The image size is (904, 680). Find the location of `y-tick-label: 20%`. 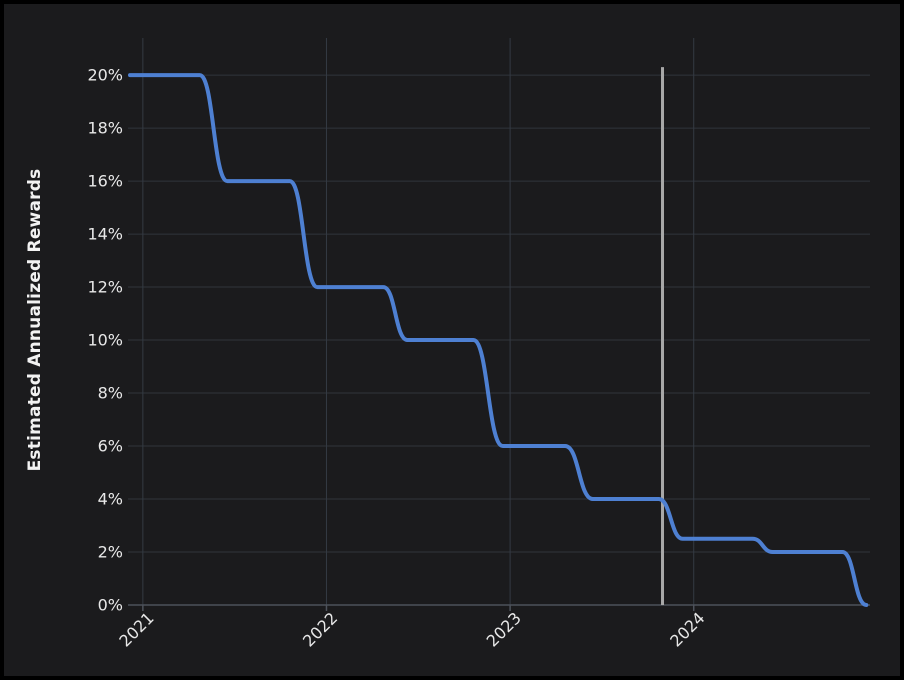

y-tick-label: 20% is located at coordinates (105, 75).